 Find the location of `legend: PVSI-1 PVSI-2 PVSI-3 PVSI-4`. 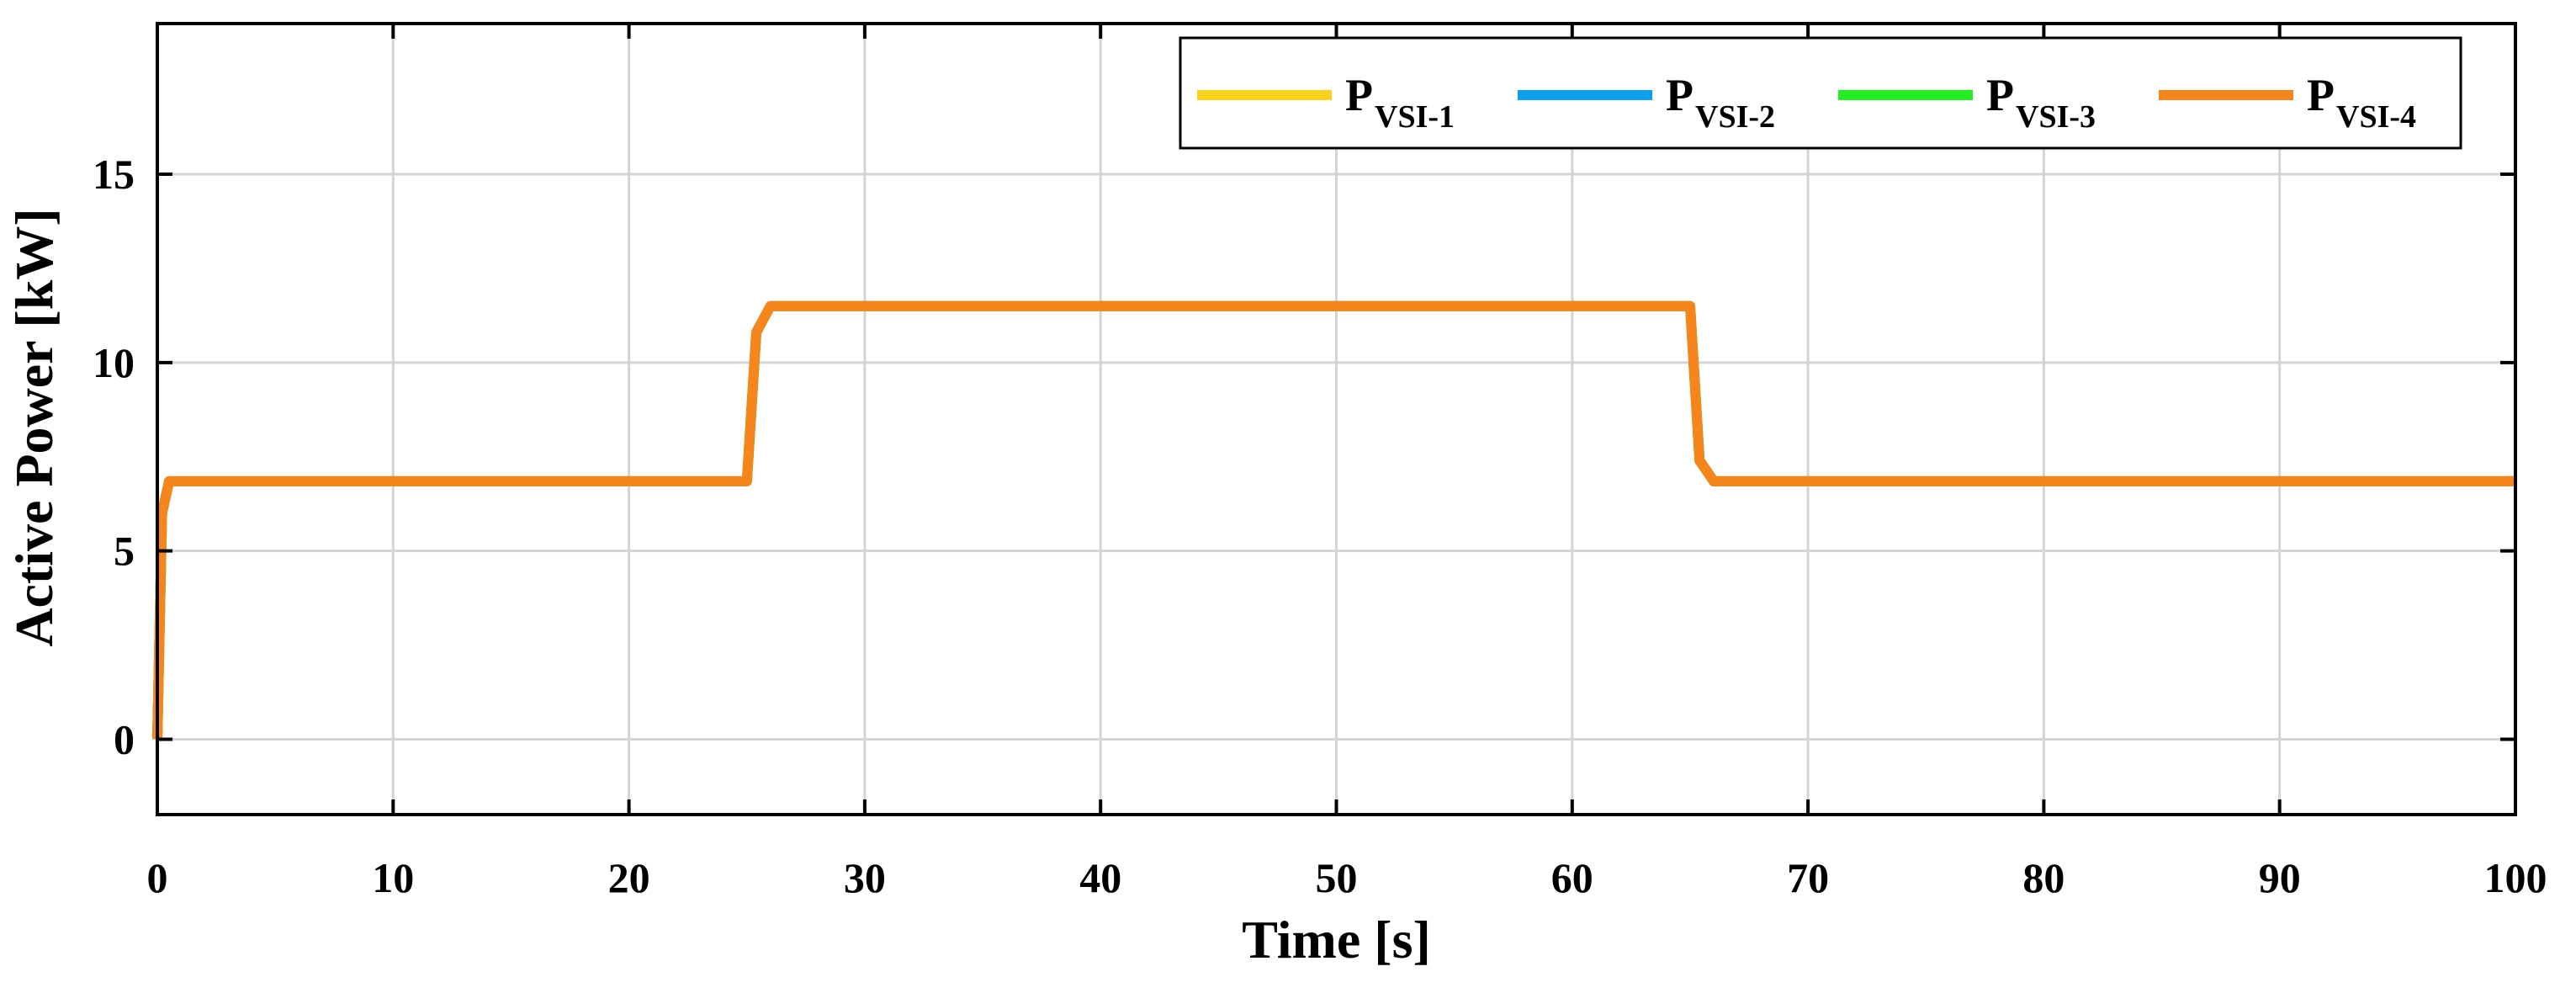

legend: PVSI-1 PVSI-2 PVSI-3 PVSI-4 is located at coordinates (1820, 93).